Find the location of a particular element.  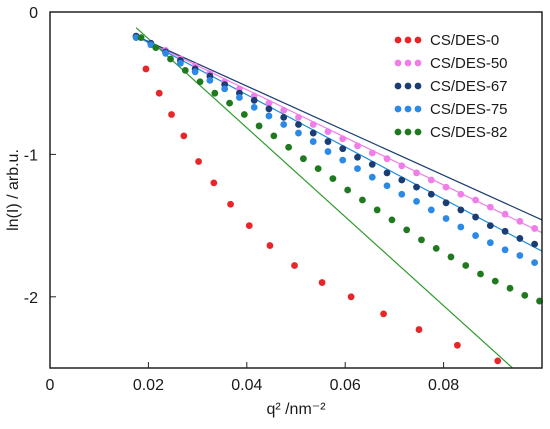

x-tick-label: 0.02 is located at coordinates (148, 385).